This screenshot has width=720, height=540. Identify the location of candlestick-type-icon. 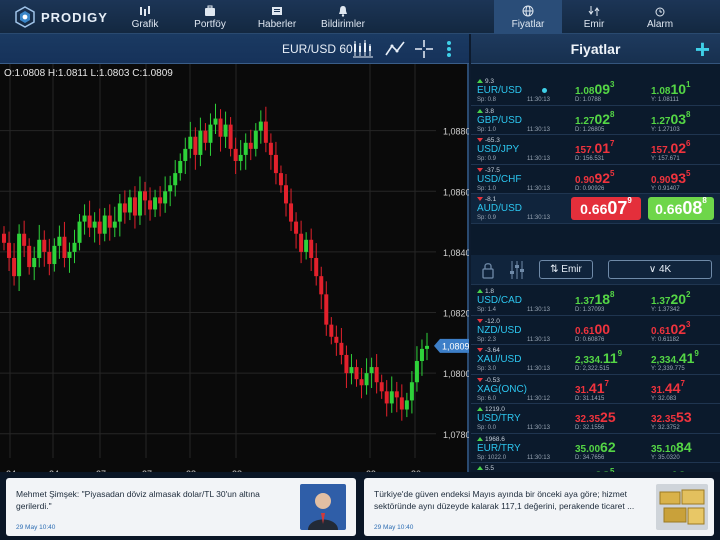
(363, 49).